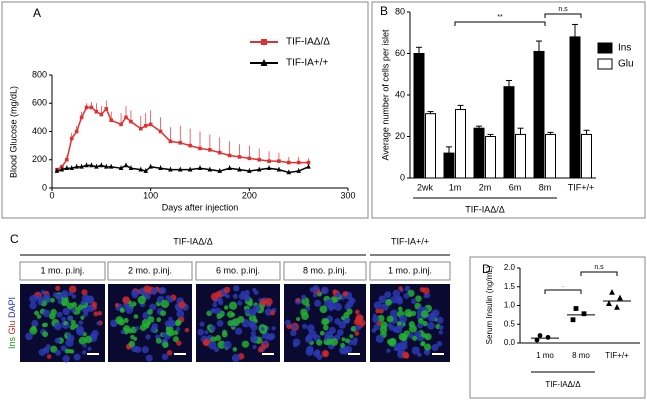  Describe the element at coordinates (563, 9) in the screenshot. I see `significance-label: n.s` at that location.